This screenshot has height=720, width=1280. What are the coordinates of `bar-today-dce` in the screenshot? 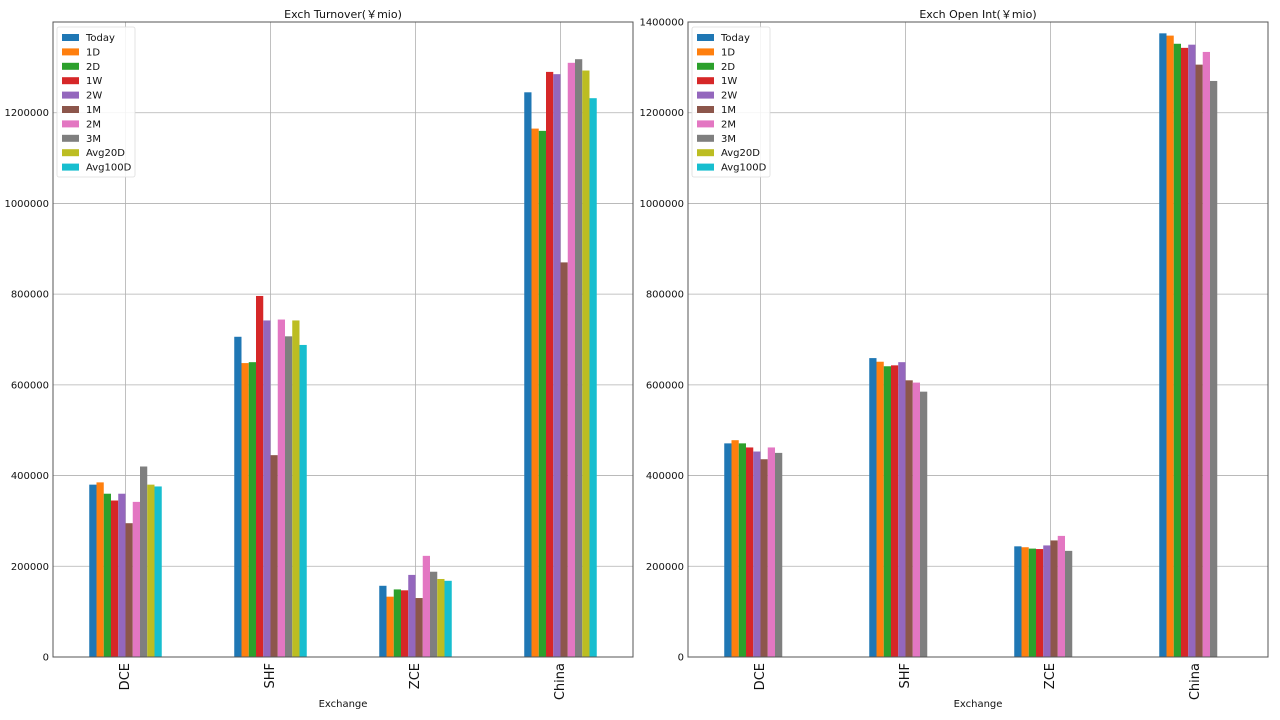 It's located at (93, 570).